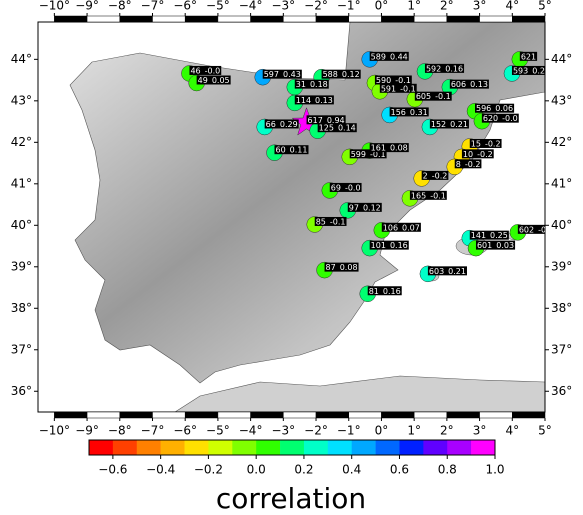  What do you see at coordinates (536, 229) in the screenshot?
I see `station-label-text: 602 -0.0` at bounding box center [536, 229].